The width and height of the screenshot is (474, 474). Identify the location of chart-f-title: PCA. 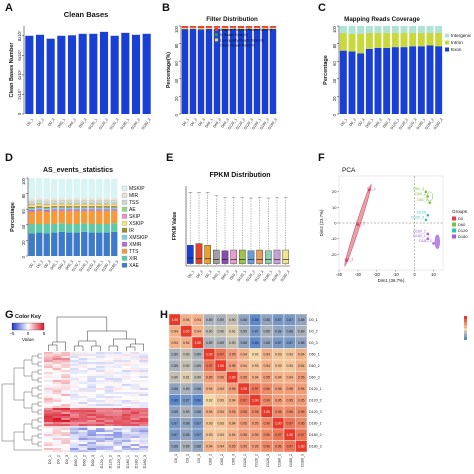
(349, 170).